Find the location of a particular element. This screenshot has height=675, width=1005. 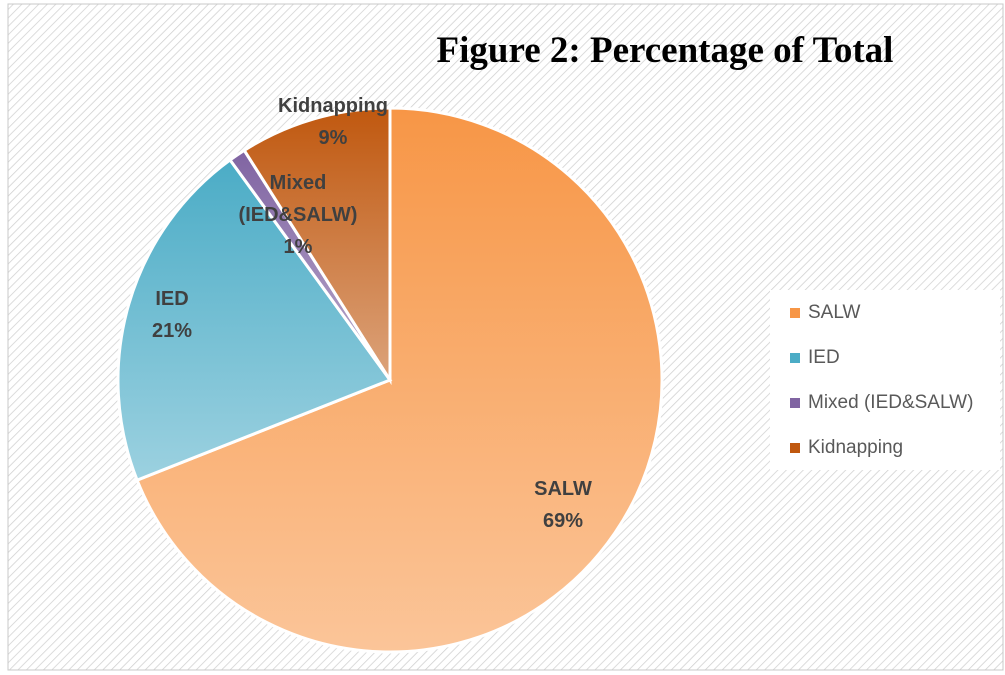

data-label-value: 1% is located at coordinates (298, 247).